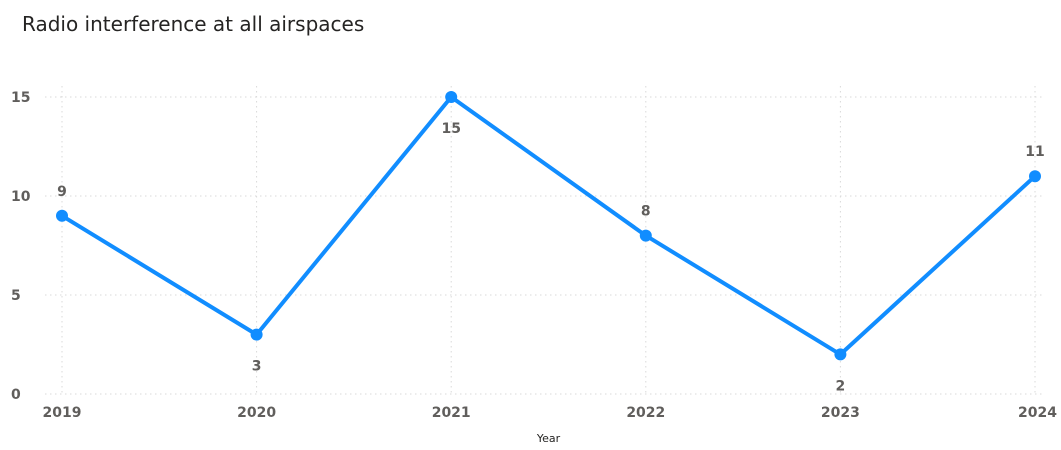 The image size is (1061, 450). Describe the element at coordinates (841, 386) in the screenshot. I see `data-label: 2` at that location.